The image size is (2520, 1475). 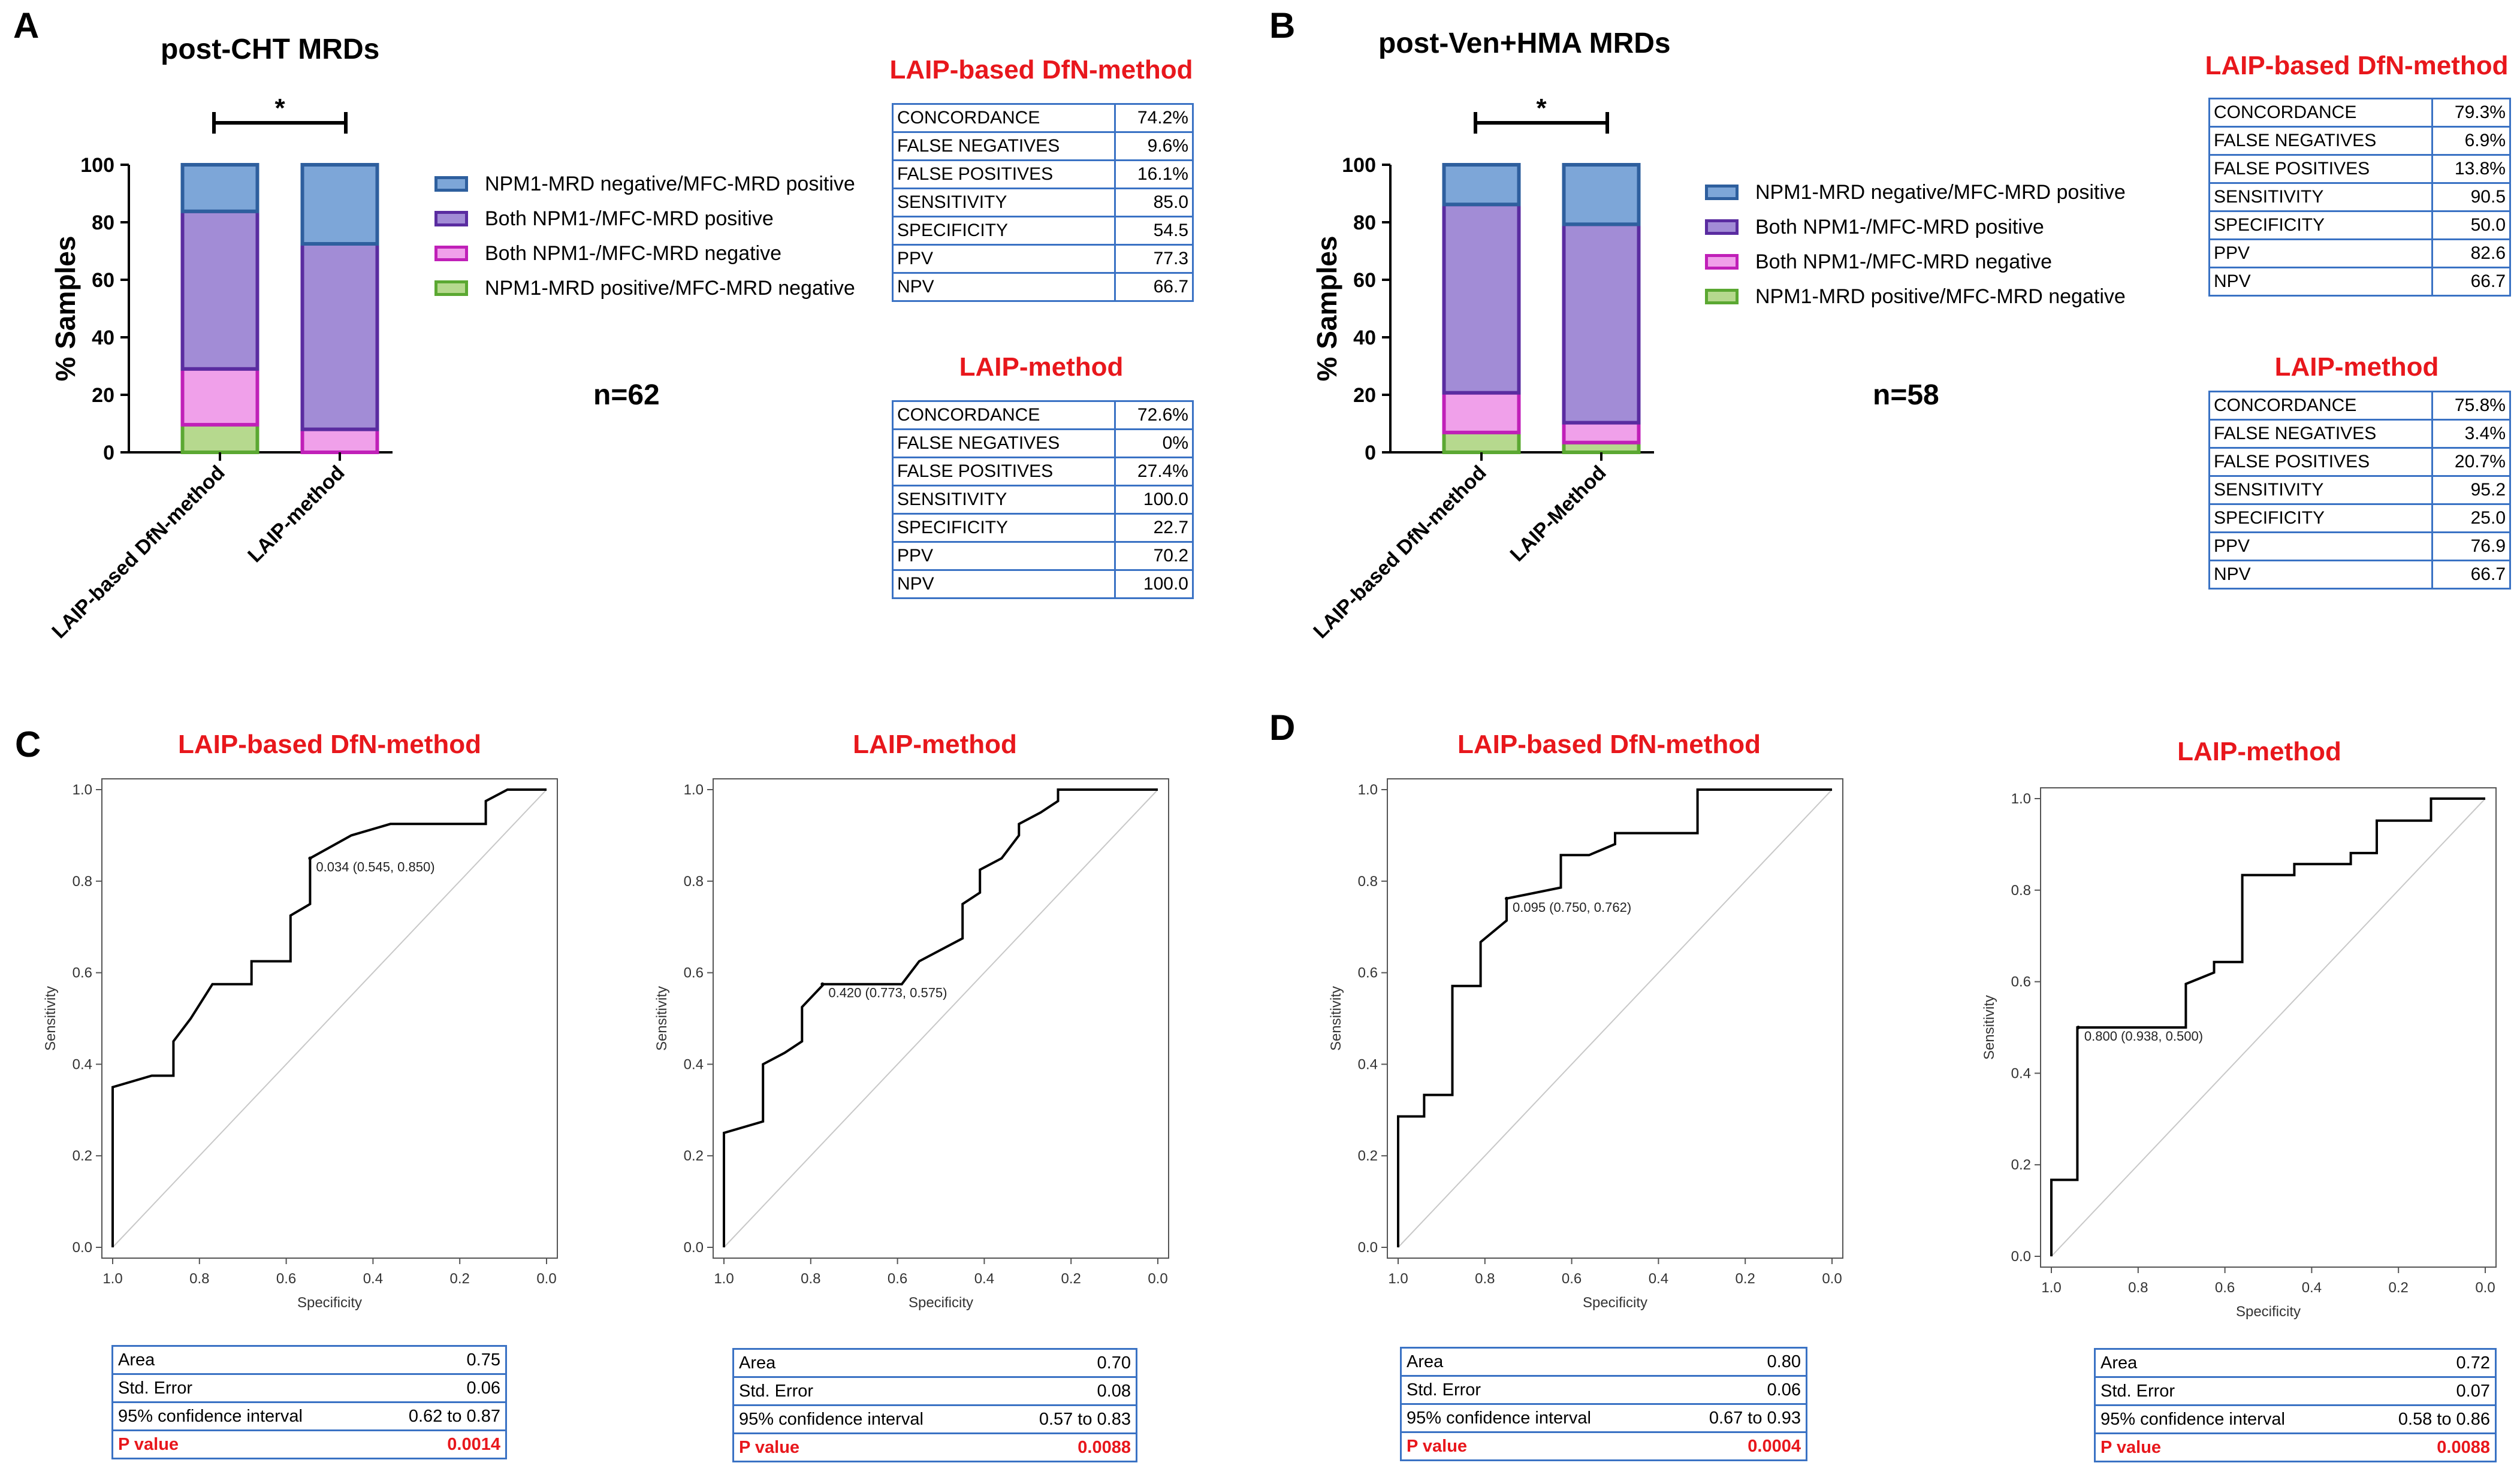 What do you see at coordinates (1003, 174) in the screenshot?
I see `stat-label: FALSE POSITIVES` at bounding box center [1003, 174].